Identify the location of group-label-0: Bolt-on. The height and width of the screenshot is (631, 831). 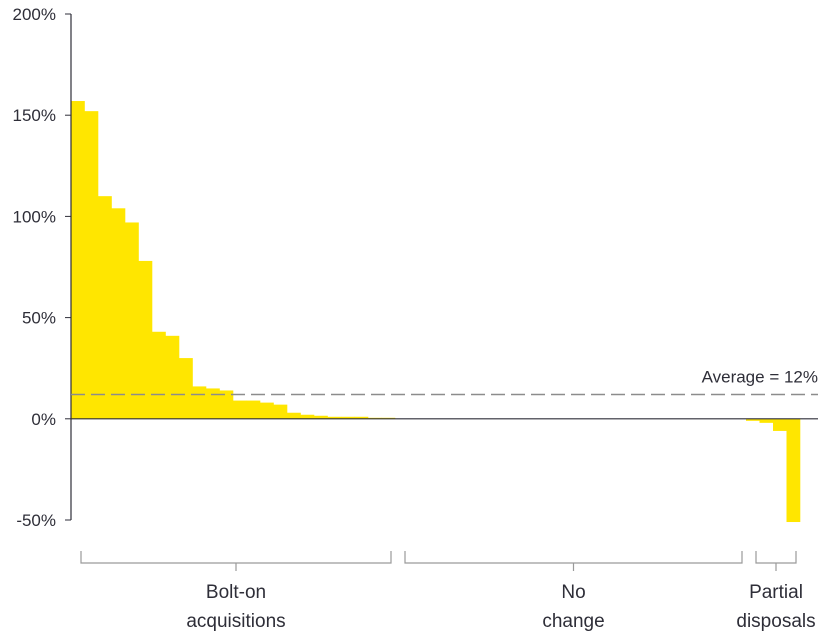
(236, 592).